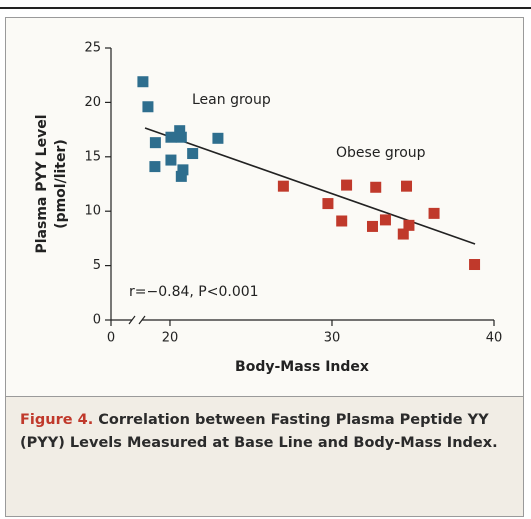  Describe the element at coordinates (381, 153) in the screenshot. I see `group-label: Obese group` at that location.